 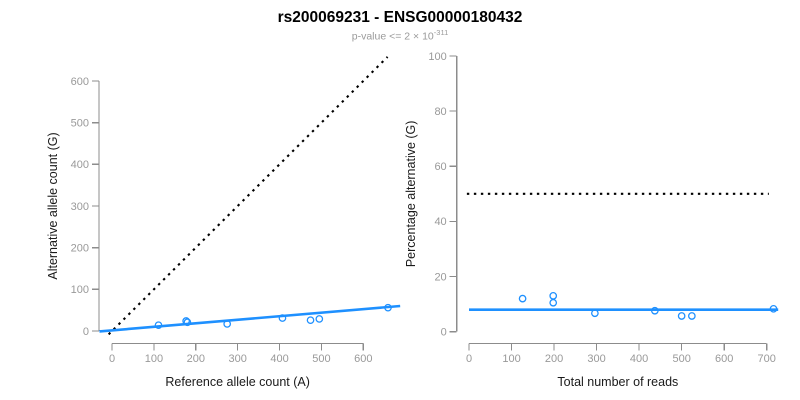 I want to click on y-tick-label: 200, so click(x=80, y=248).